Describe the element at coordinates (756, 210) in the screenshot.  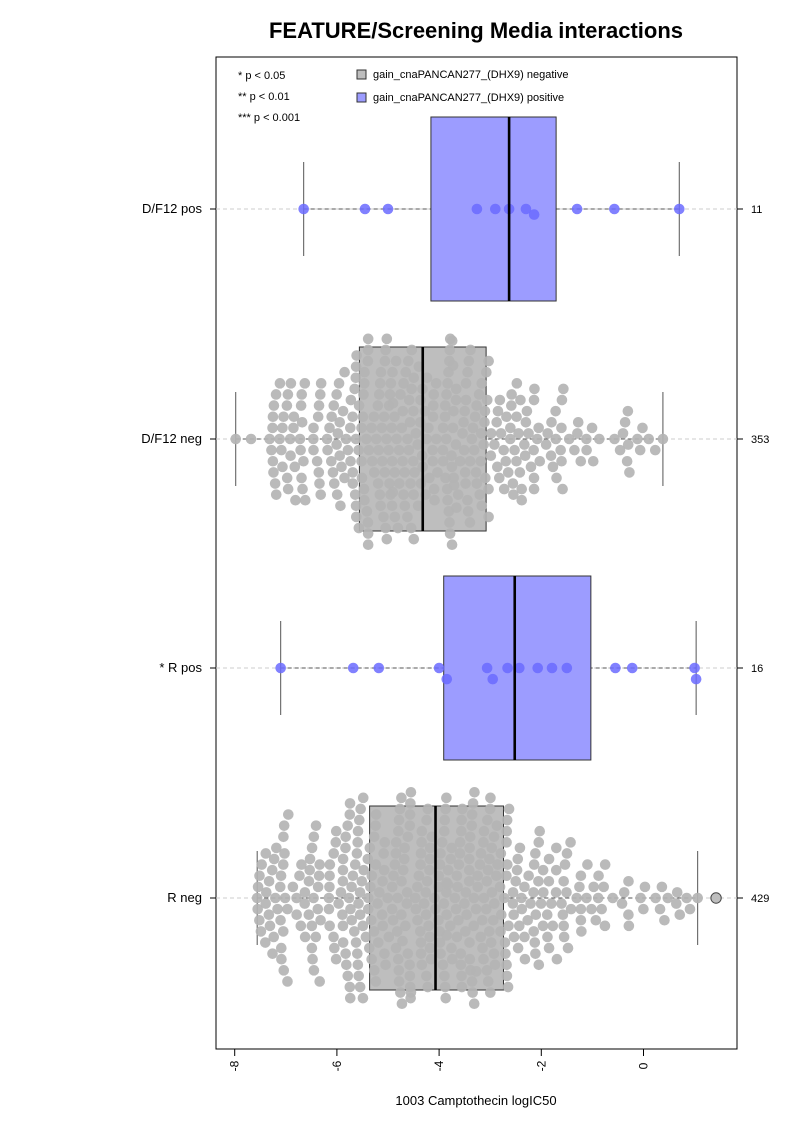
I see `group-n-label: 11` at that location.